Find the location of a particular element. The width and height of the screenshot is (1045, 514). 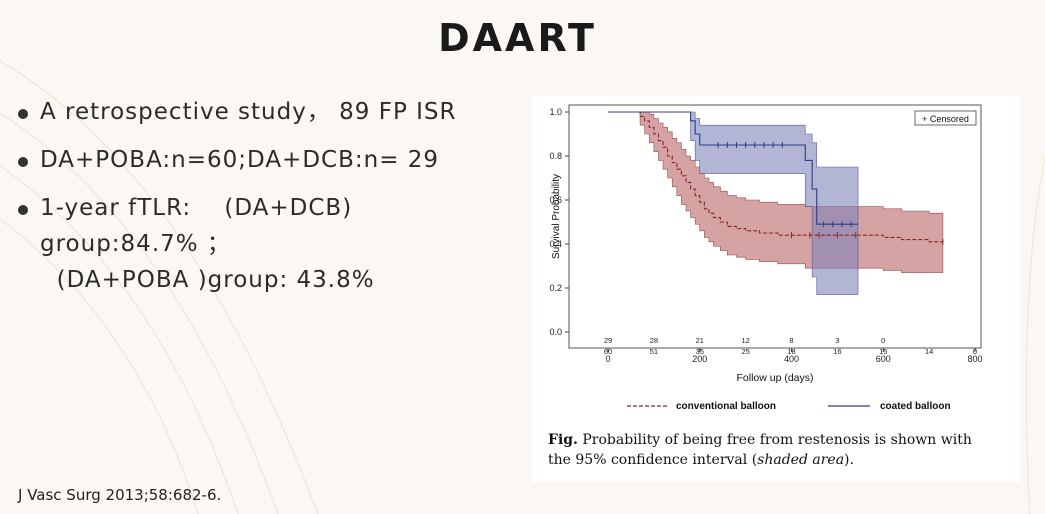

y-tick-label: 0.2 is located at coordinates (555, 288).